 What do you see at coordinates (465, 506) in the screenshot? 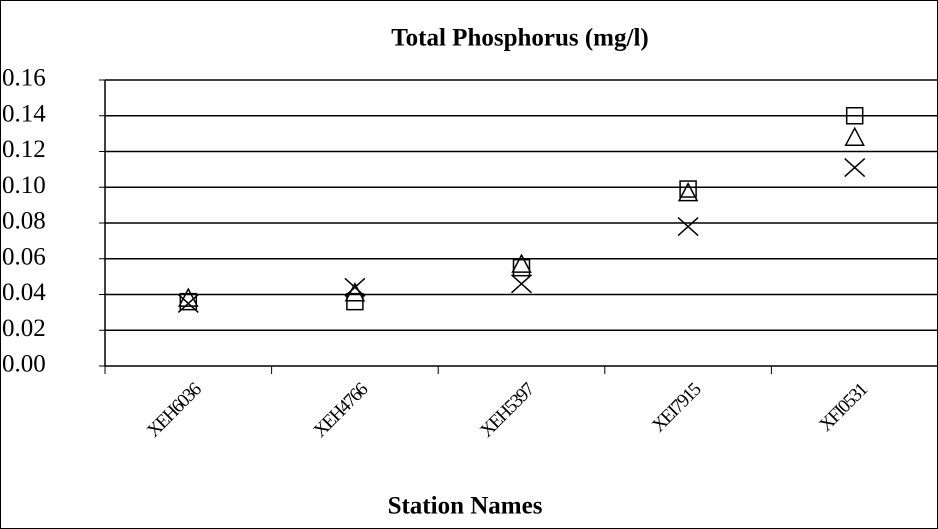
I see `x-axis-title: Station Names` at bounding box center [465, 506].